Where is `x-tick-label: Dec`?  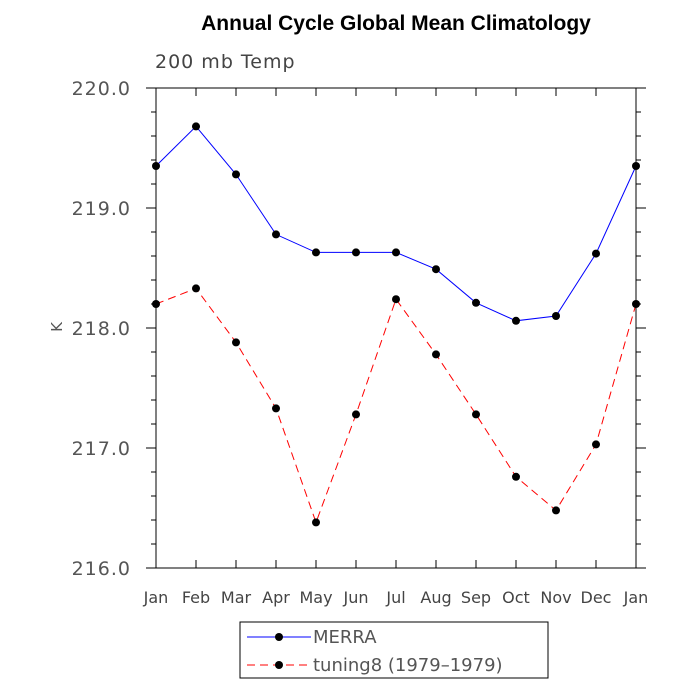
x-tick-label: Dec is located at coordinates (596, 597).